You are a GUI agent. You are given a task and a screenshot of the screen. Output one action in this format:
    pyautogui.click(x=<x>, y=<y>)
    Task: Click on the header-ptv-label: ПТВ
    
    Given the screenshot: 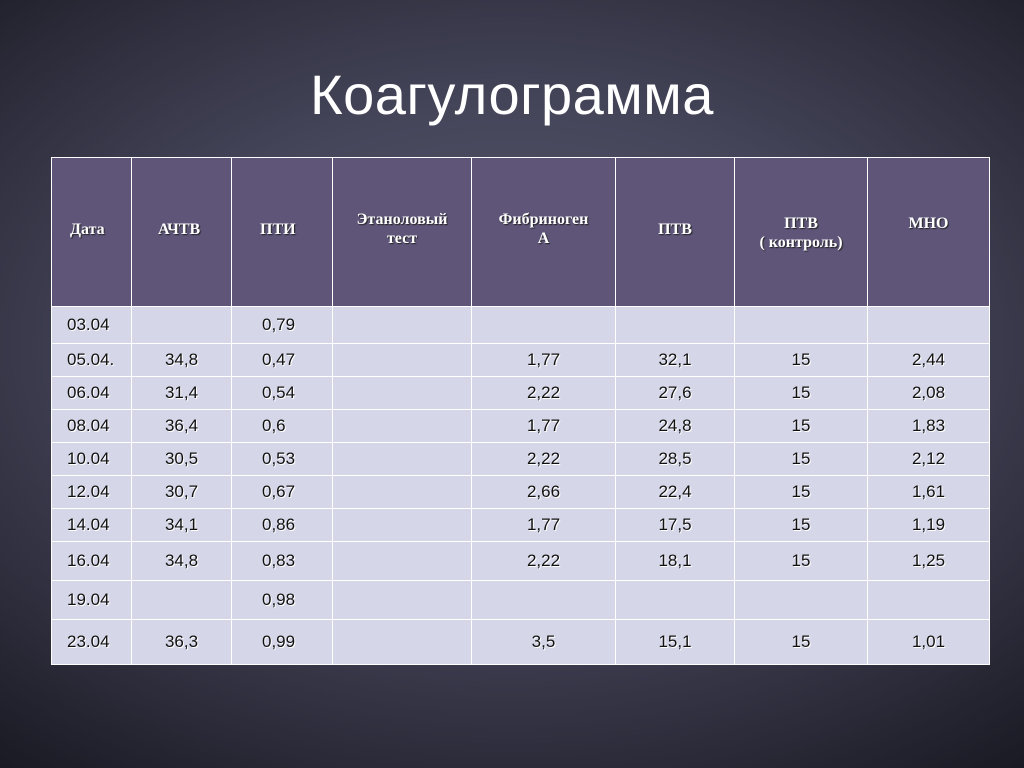 What is the action you would take?
    pyautogui.click(x=675, y=229)
    